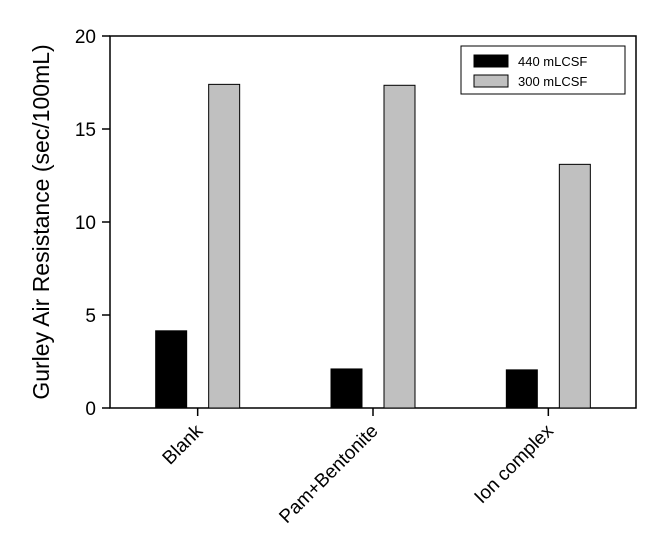 Image resolution: width=651 pixels, height=558 pixels. I want to click on y-tick-label: 10, so click(85, 223).